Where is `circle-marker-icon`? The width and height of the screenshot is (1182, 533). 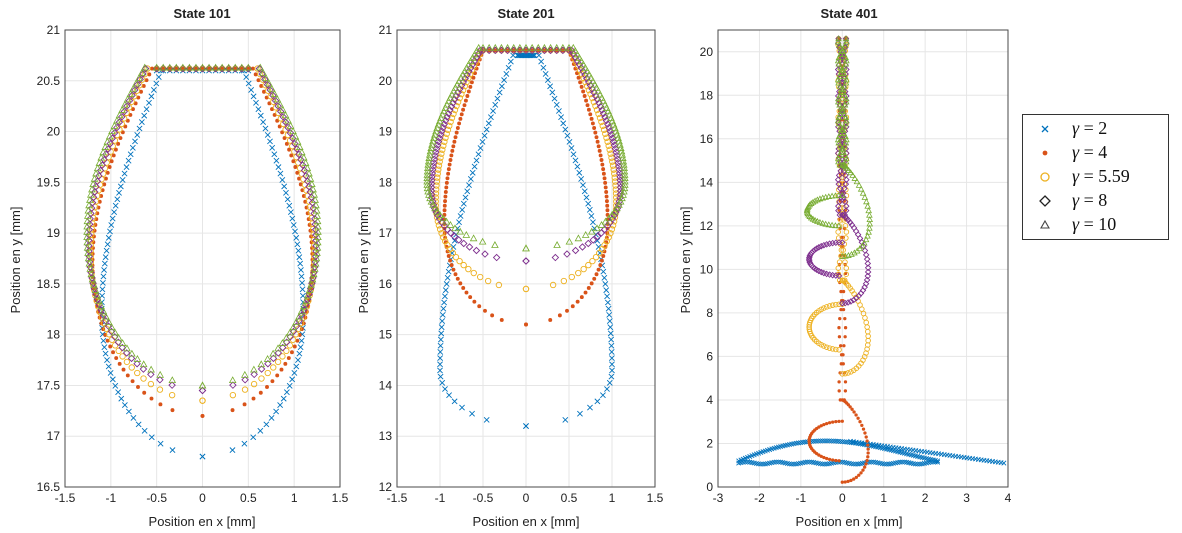
circle-marker-icon is located at coordinates (1045, 177).